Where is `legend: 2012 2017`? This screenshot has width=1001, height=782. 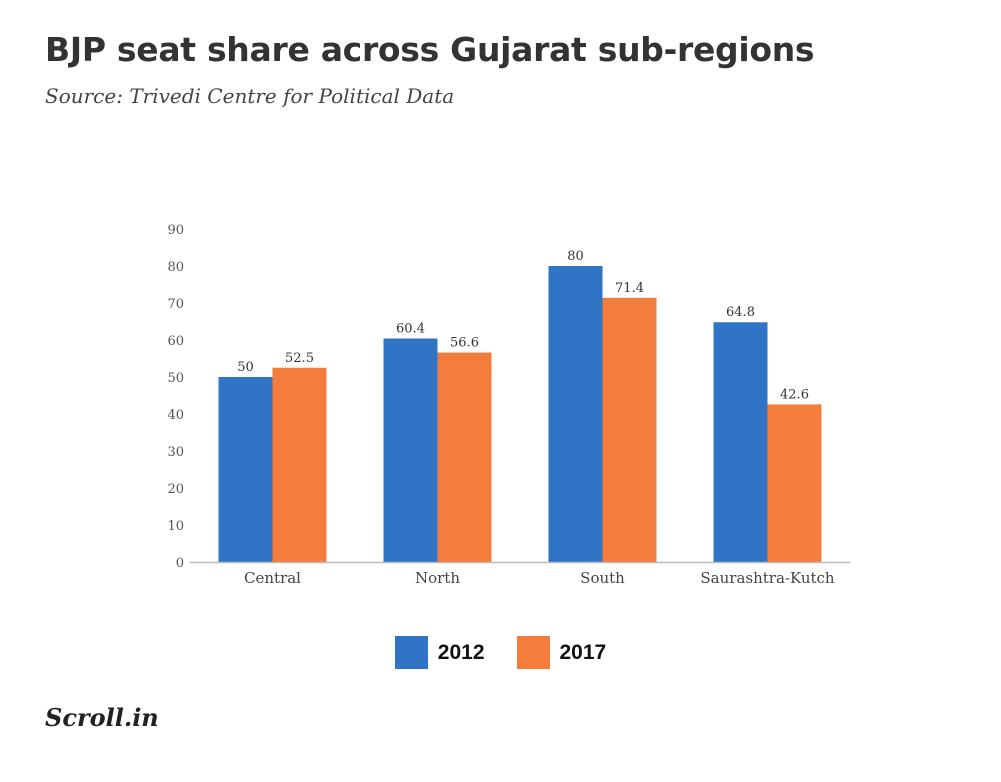 legend: 2012 2017 is located at coordinates (500, 652).